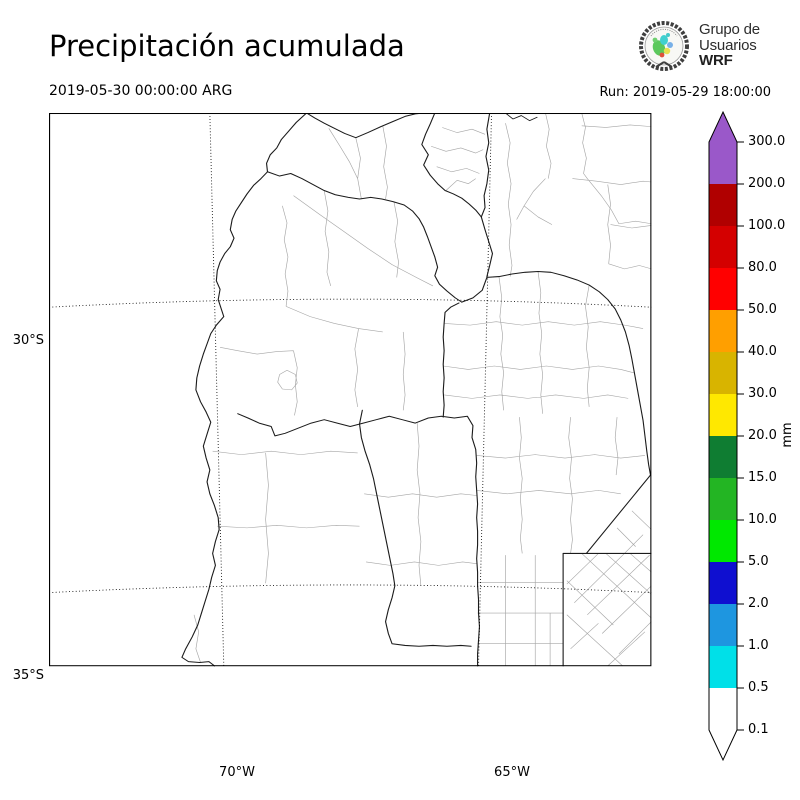  What do you see at coordinates (485, 389) in the screenshot?
I see `gridline-65w` at bounding box center [485, 389].